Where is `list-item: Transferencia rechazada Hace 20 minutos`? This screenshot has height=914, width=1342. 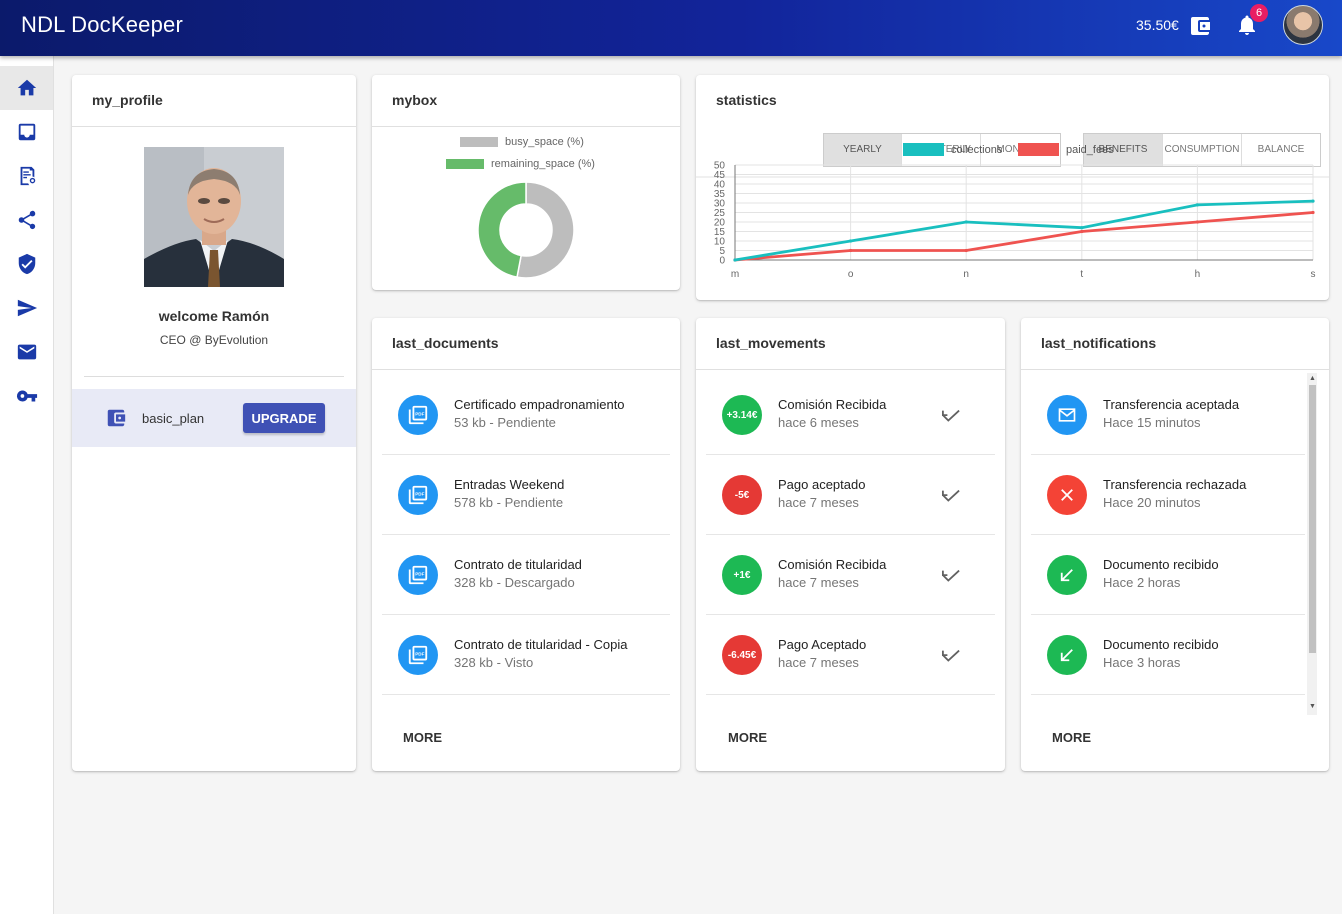 list-item: Transferencia rechazada Hace 20 minutos is located at coordinates (1168, 495).